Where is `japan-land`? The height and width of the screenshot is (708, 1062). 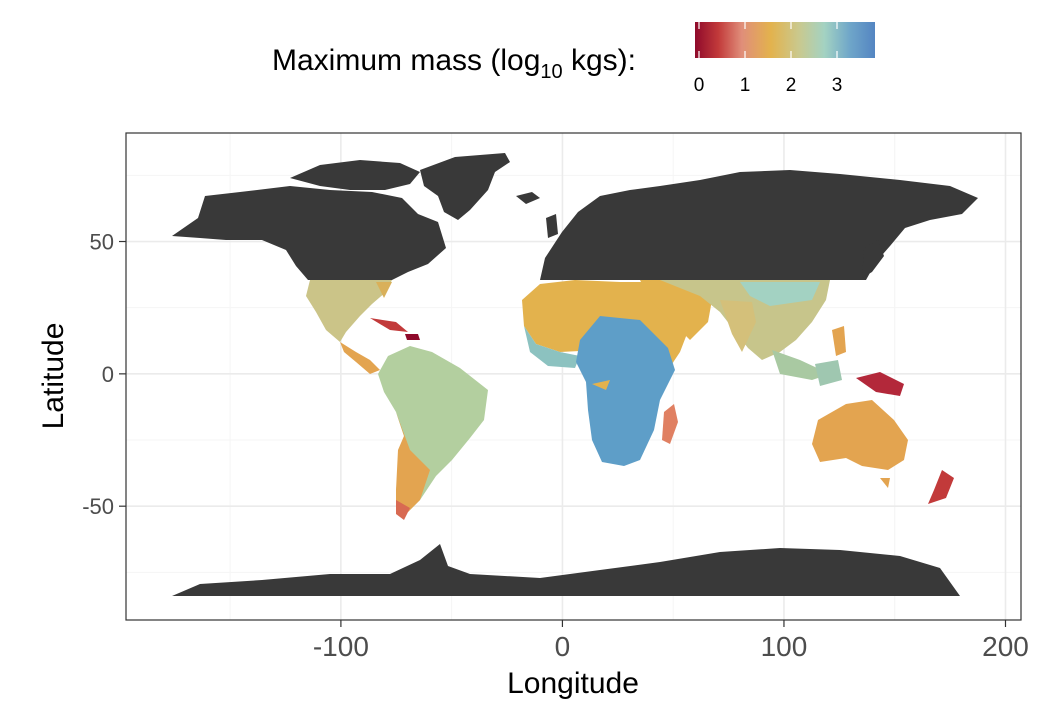 japan-land is located at coordinates (873, 259).